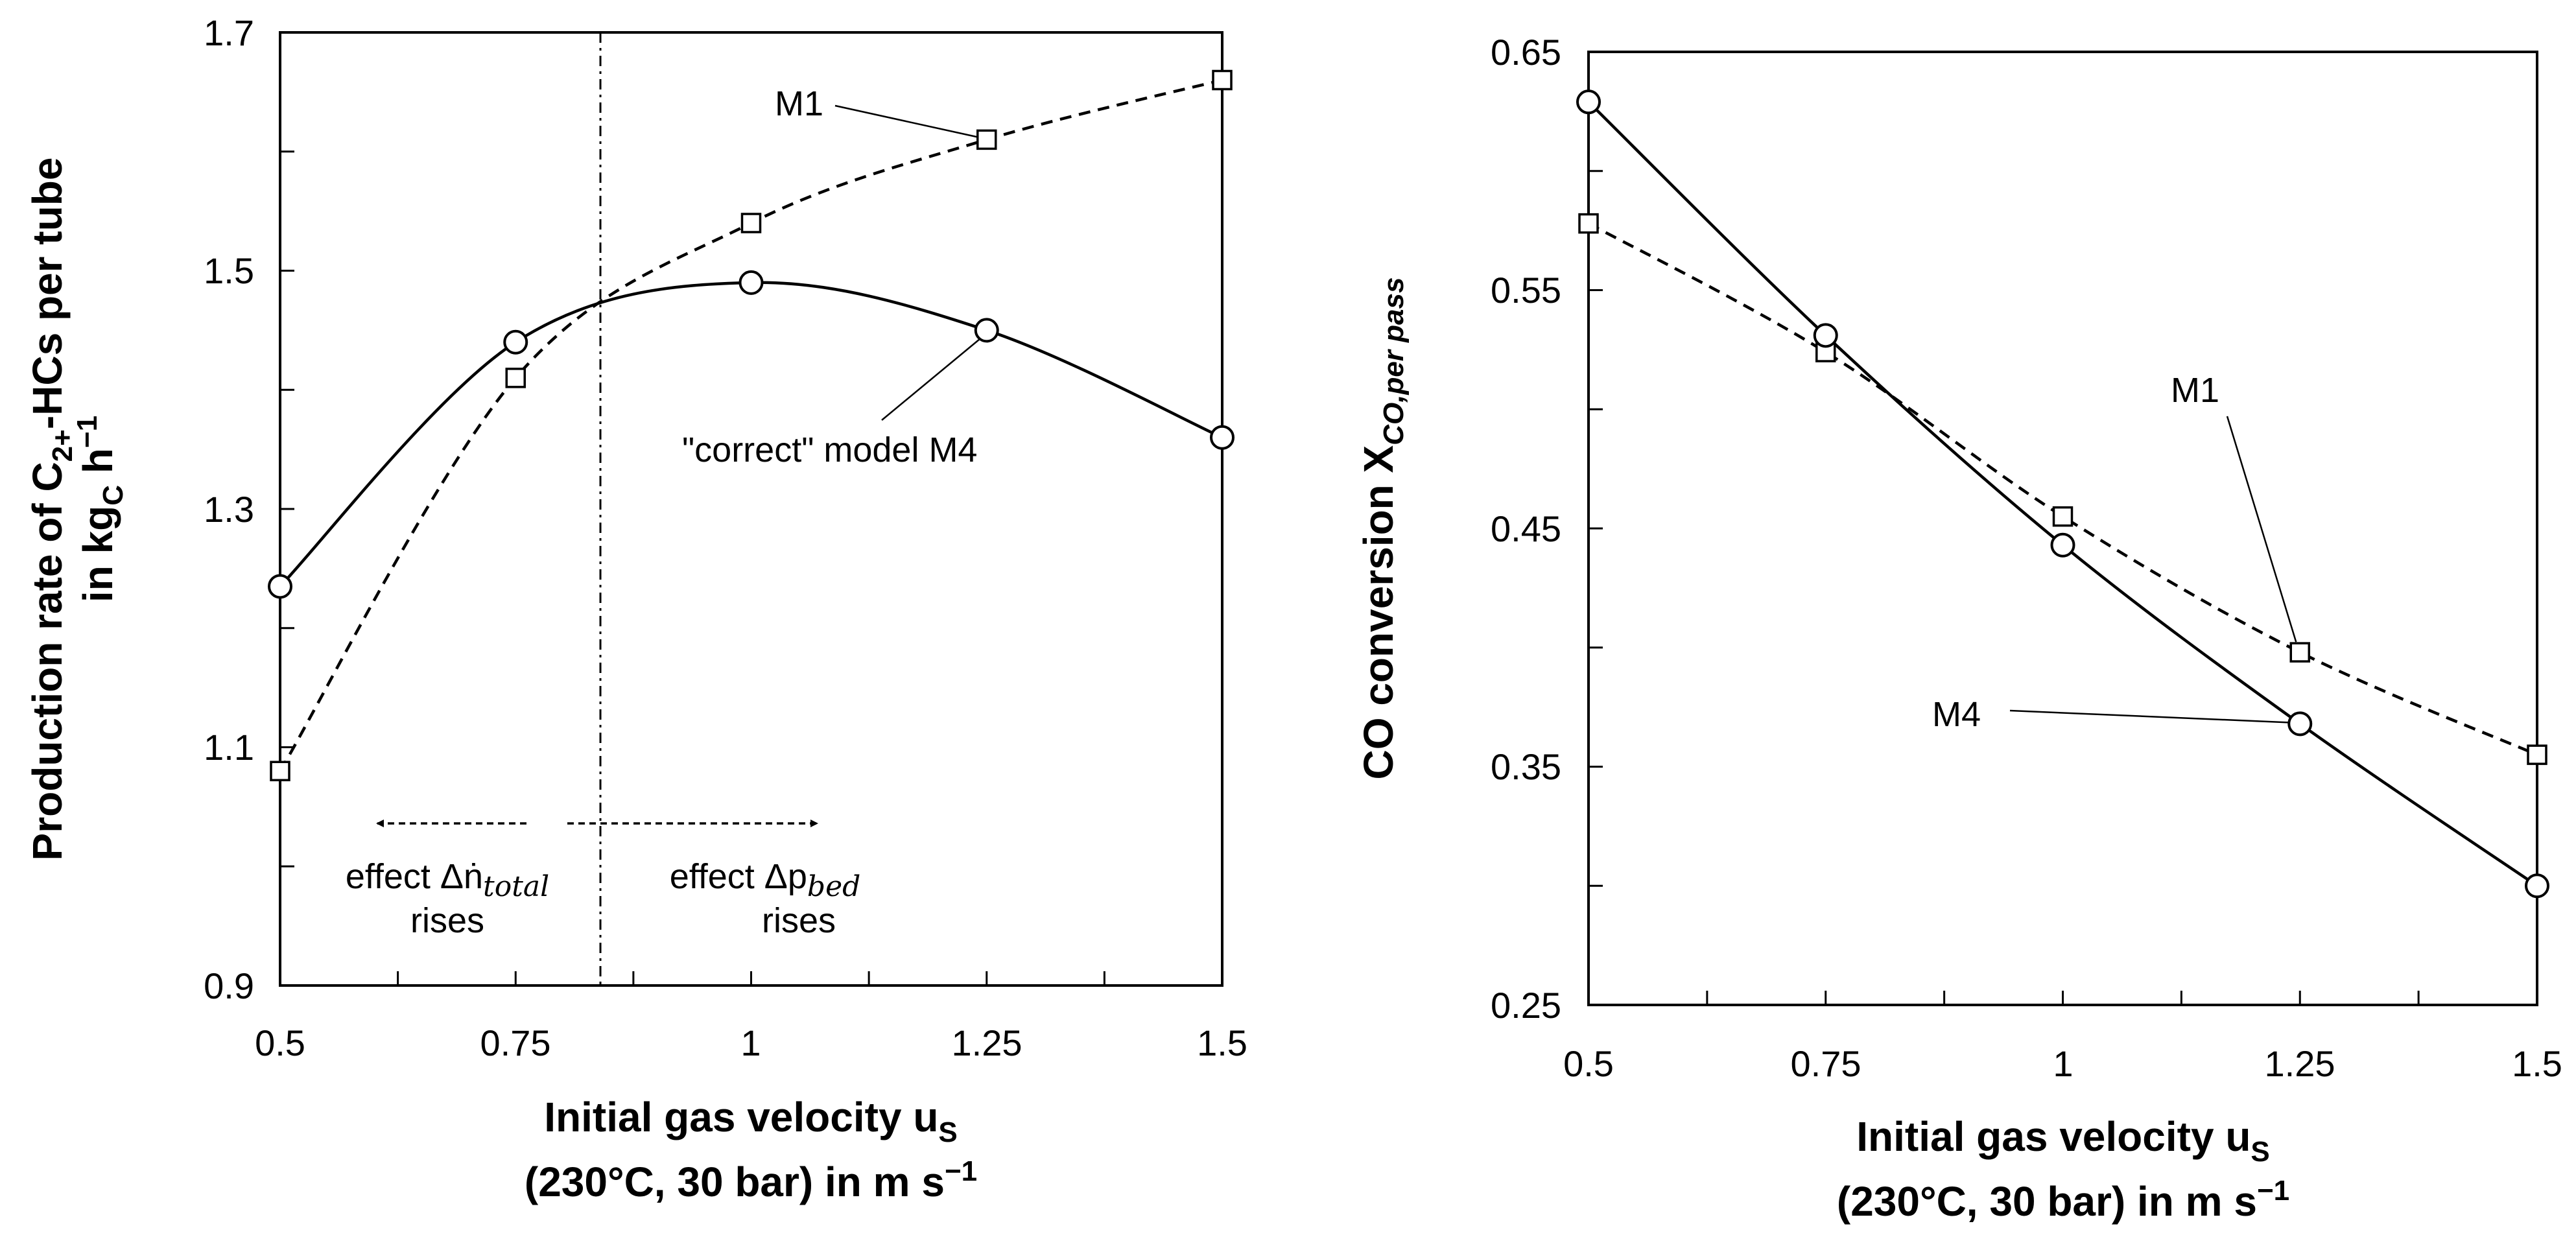 The width and height of the screenshot is (2576, 1239). Describe the element at coordinates (1826, 1064) in the screenshot. I see `right-x-tick-label: 0.75` at that location.